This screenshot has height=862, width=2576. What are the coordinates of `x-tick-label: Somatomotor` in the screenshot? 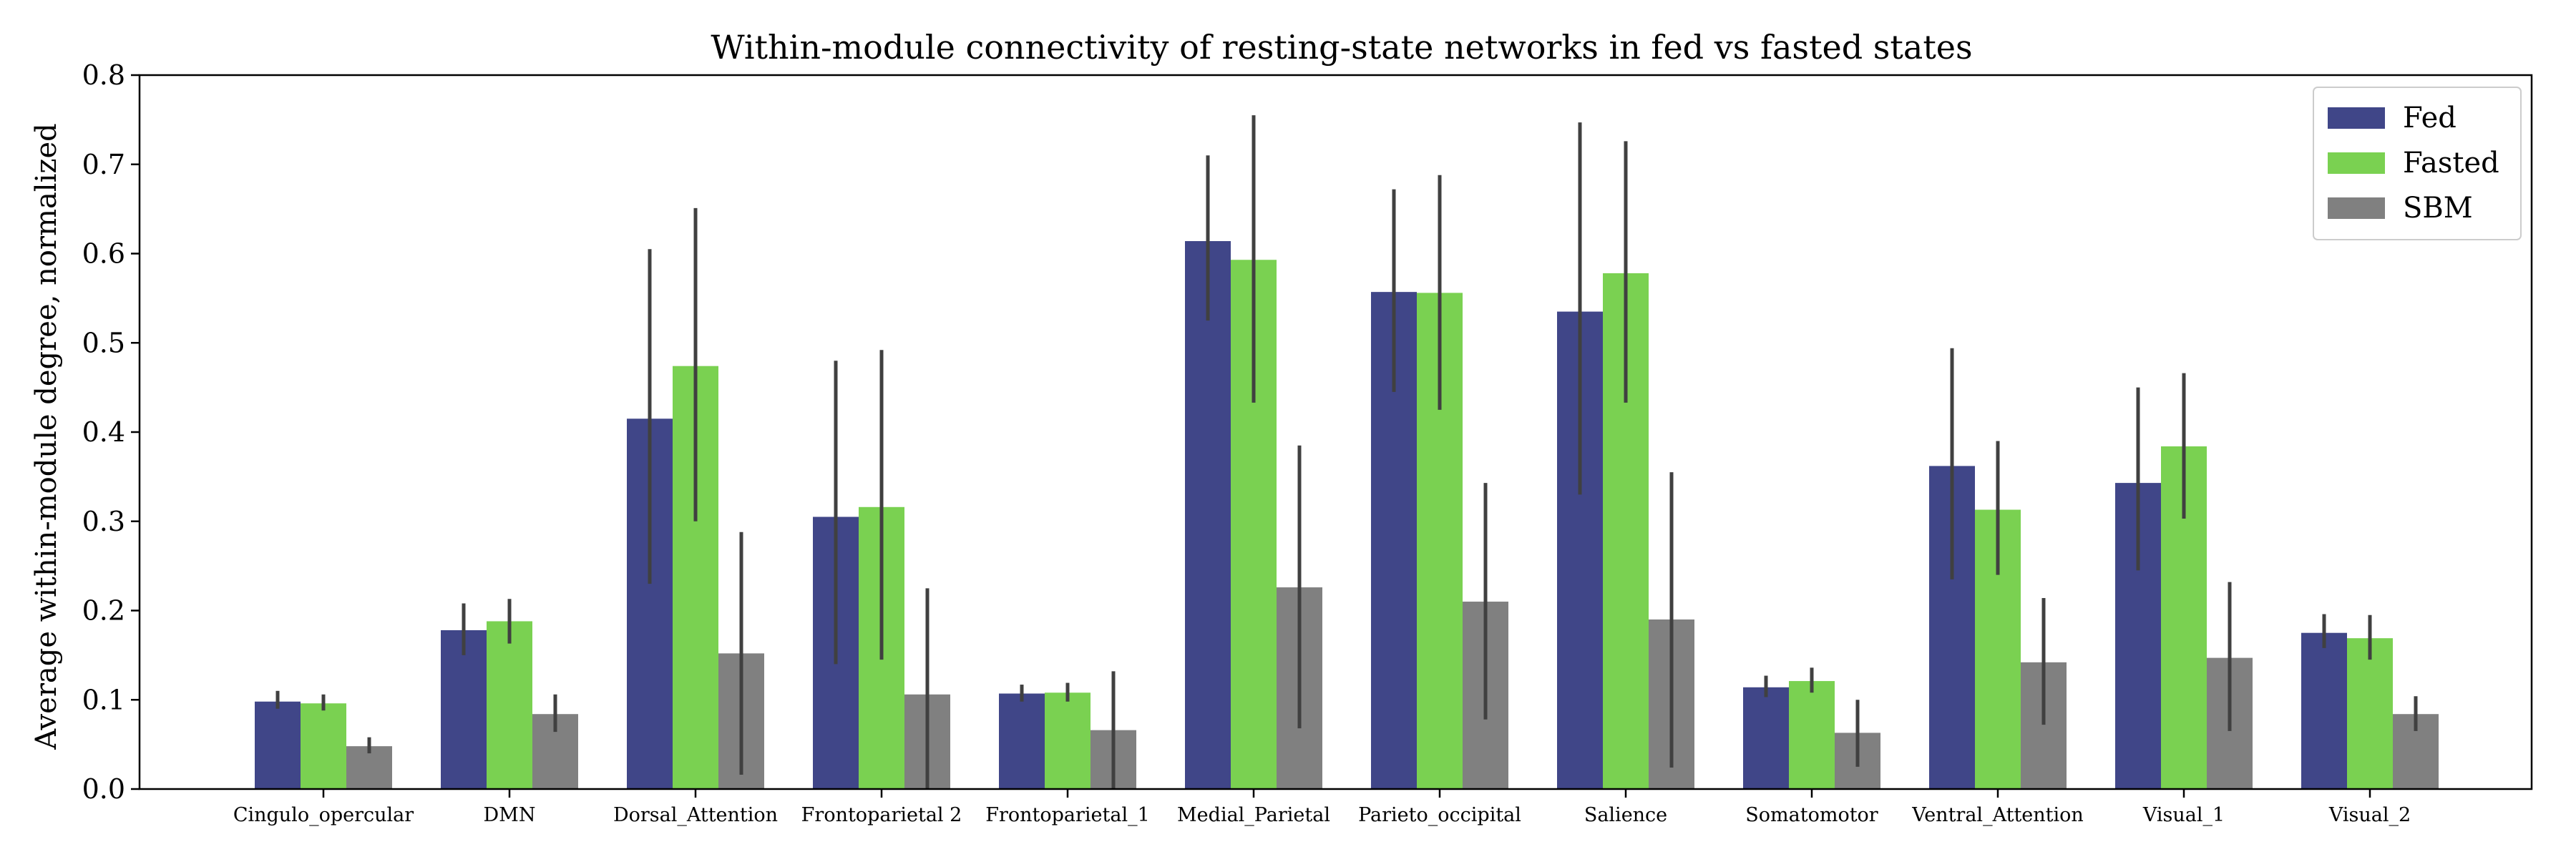 It's located at (1811, 815).